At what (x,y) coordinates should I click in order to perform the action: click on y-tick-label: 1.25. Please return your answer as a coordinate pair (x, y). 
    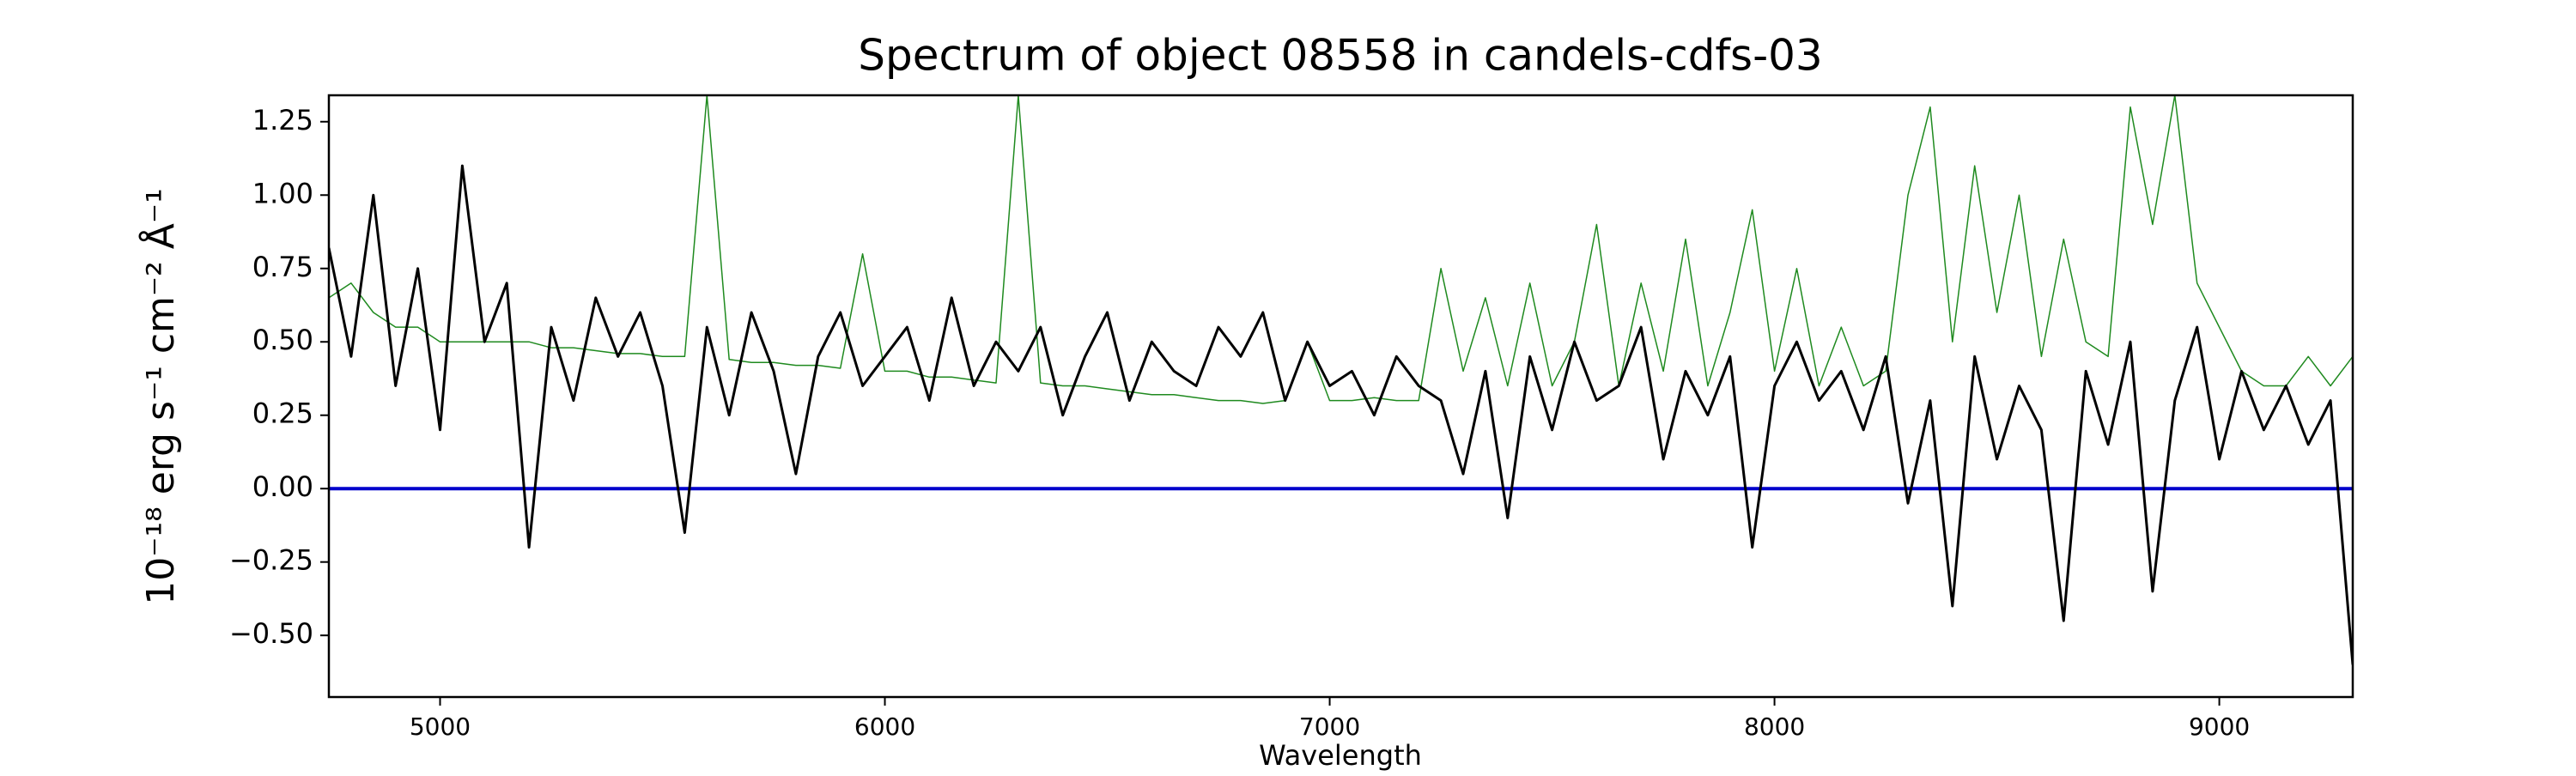
    Looking at the image, I should click on (282, 120).